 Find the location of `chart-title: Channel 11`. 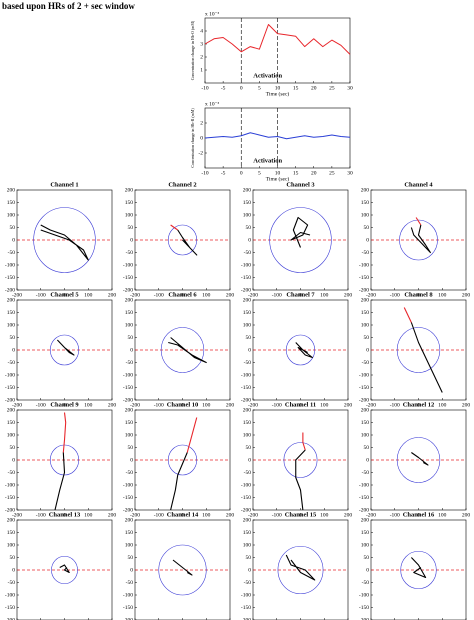

chart-title: Channel 11 is located at coordinates (300, 404).